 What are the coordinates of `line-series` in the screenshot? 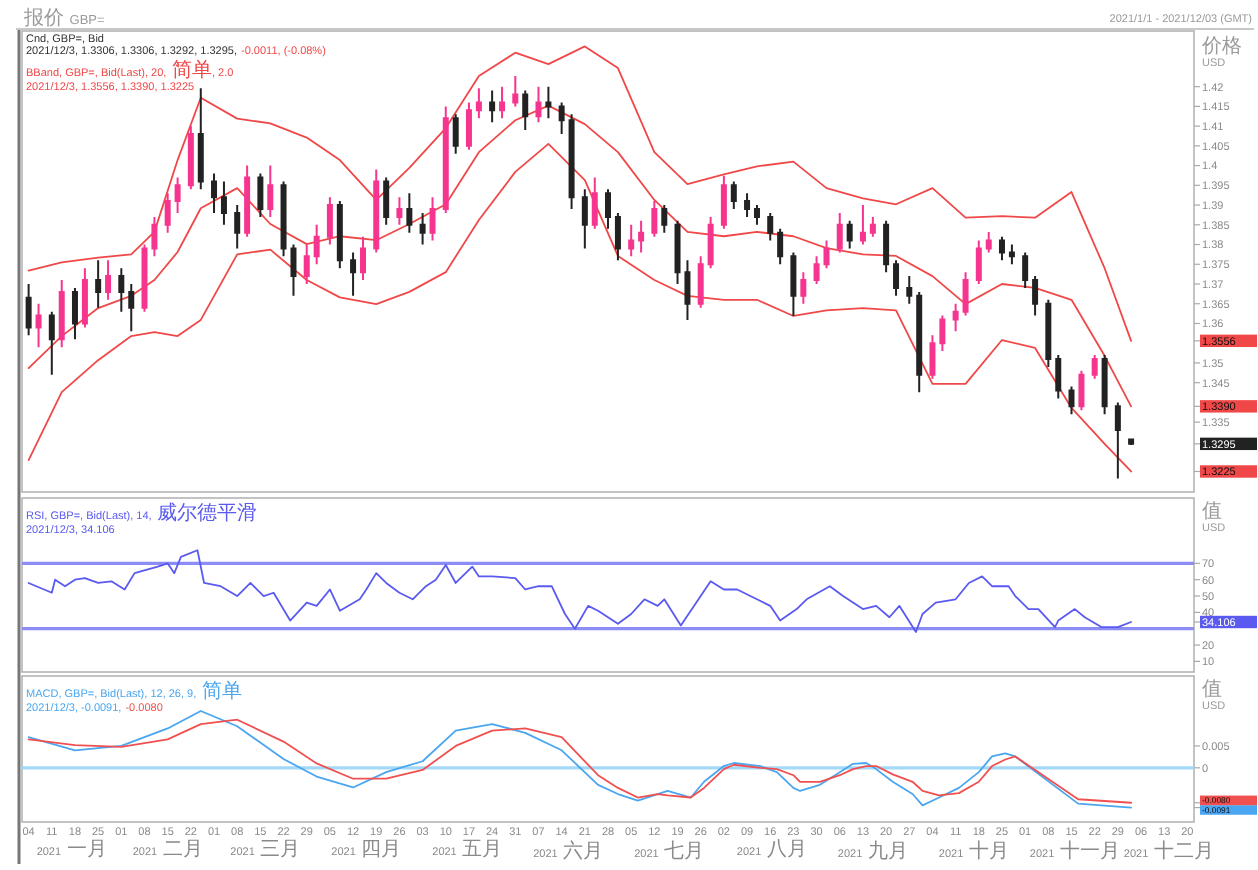 It's located at (579, 591).